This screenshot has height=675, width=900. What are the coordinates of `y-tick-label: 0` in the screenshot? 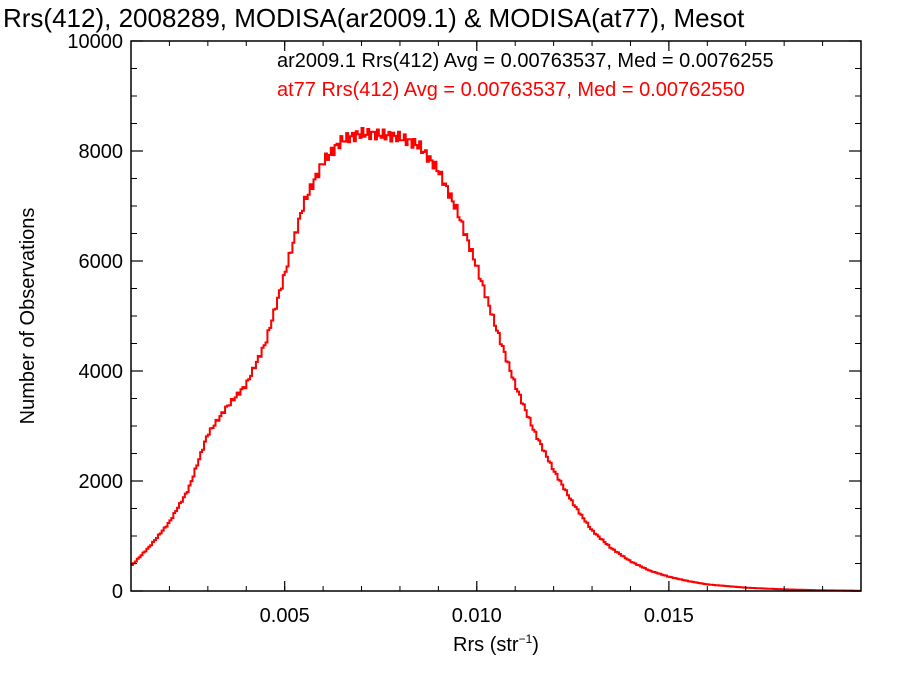 It's located at (117, 592).